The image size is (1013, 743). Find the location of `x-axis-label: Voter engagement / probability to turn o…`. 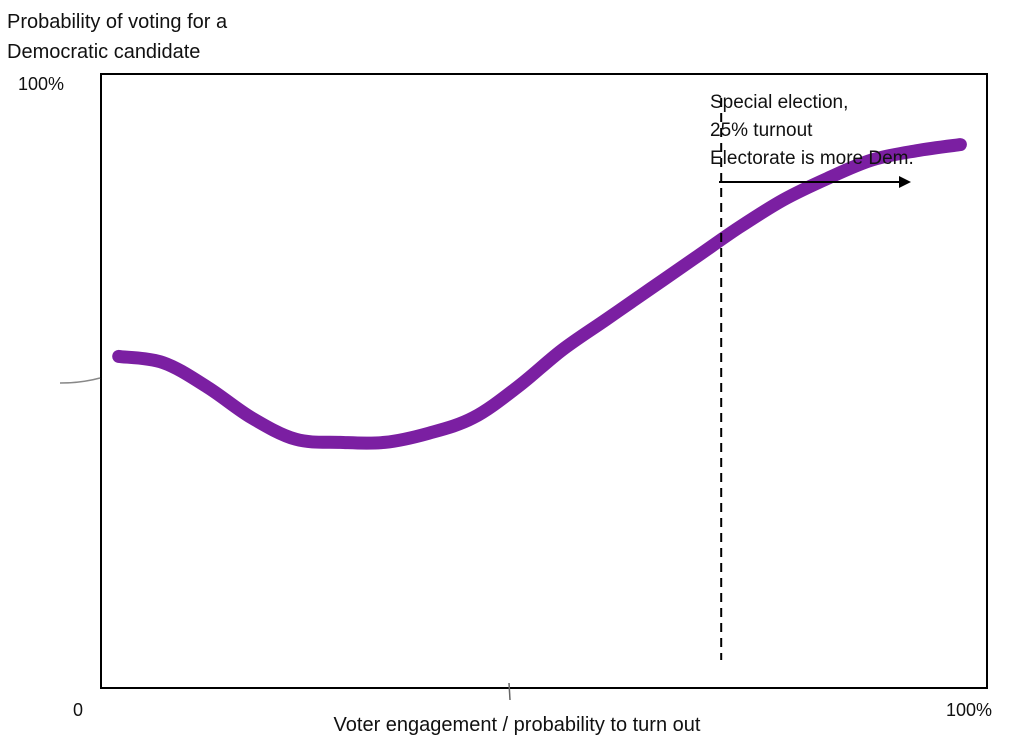

x-axis-label: Voter engagement / probability to turn o… is located at coordinates (517, 725).